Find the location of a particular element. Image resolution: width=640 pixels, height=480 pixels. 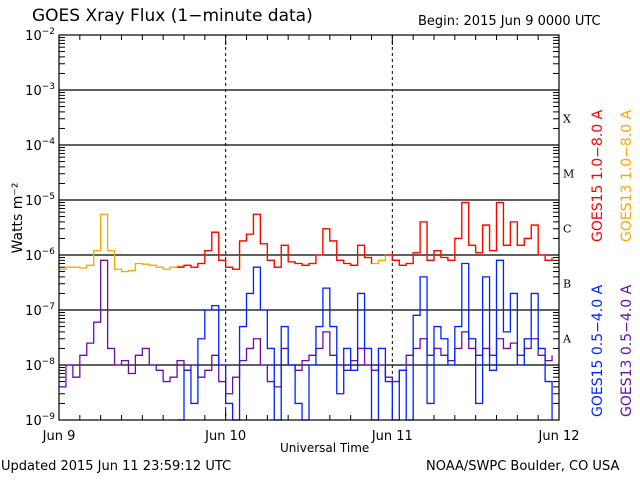

flare-class-label: C is located at coordinates (567, 229).